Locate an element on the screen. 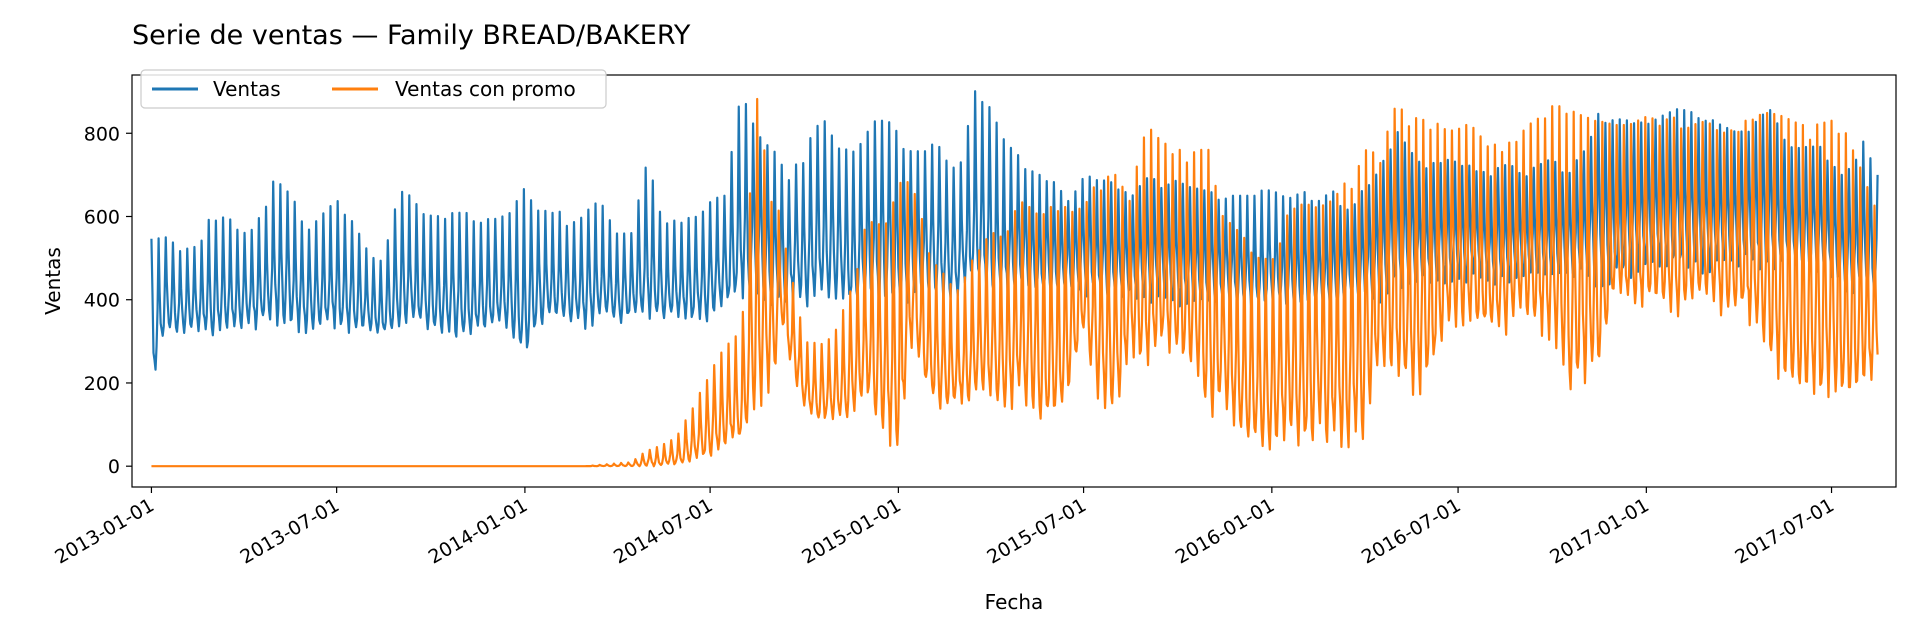 This screenshot has height=640, width=1920. legend-label-ventas-con-promo: Ventas con promo is located at coordinates (485, 89).